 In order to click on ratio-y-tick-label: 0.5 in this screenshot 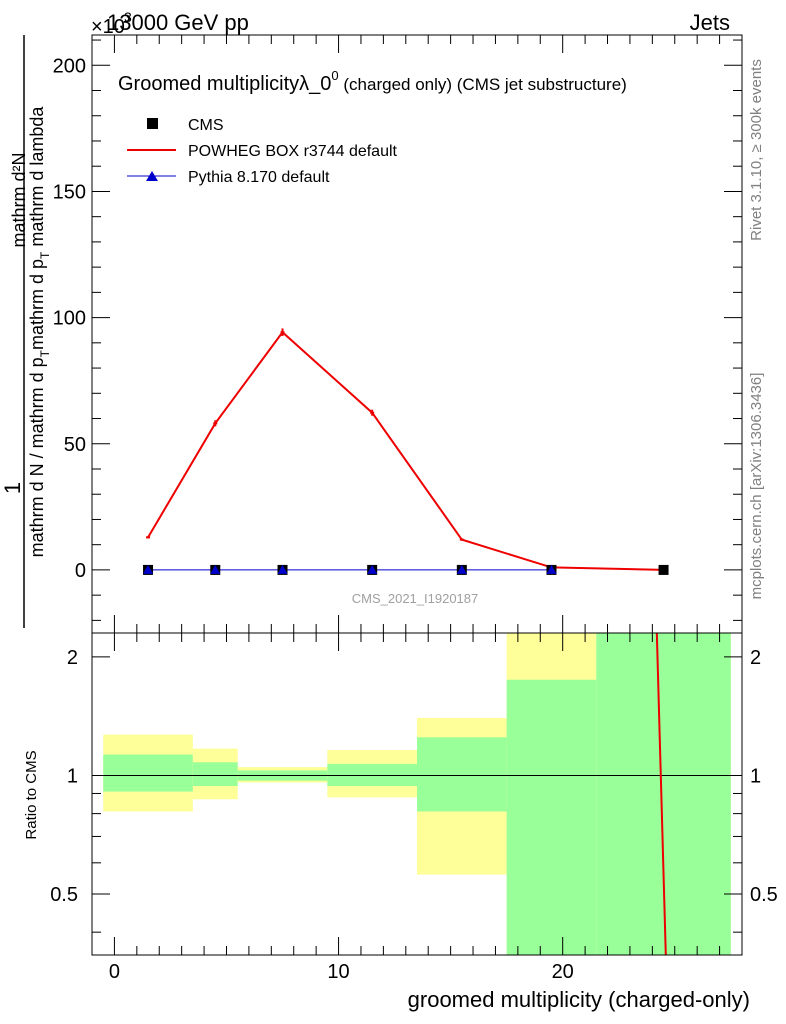, I will do `click(64, 895)`.